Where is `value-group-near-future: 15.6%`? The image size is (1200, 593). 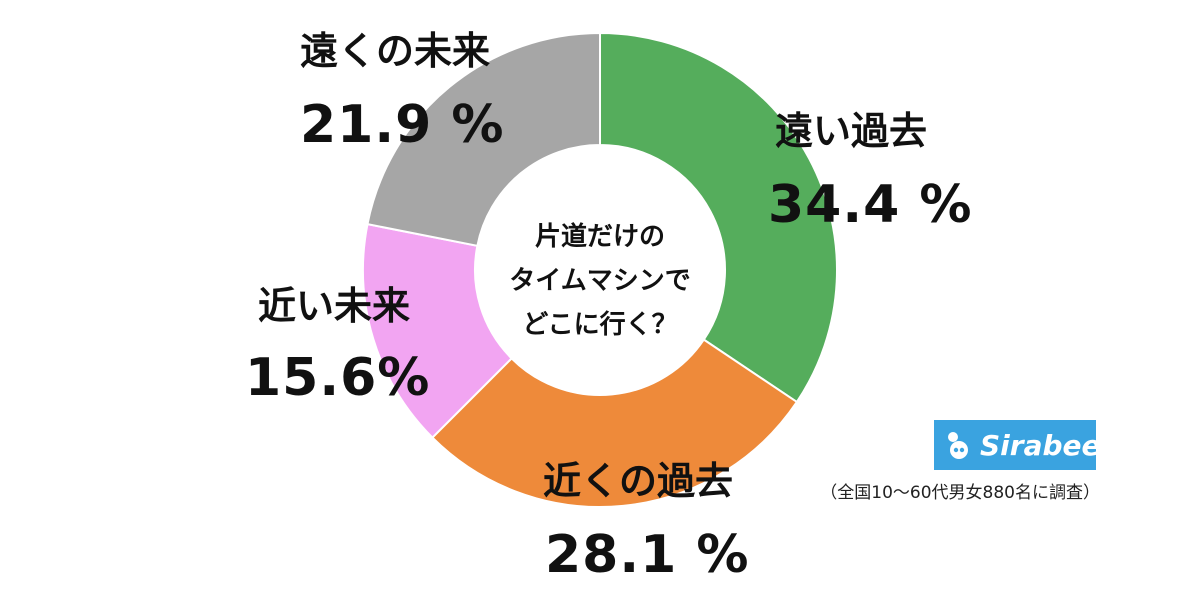
value-group-near-future: 15.6% is located at coordinates (337, 378).